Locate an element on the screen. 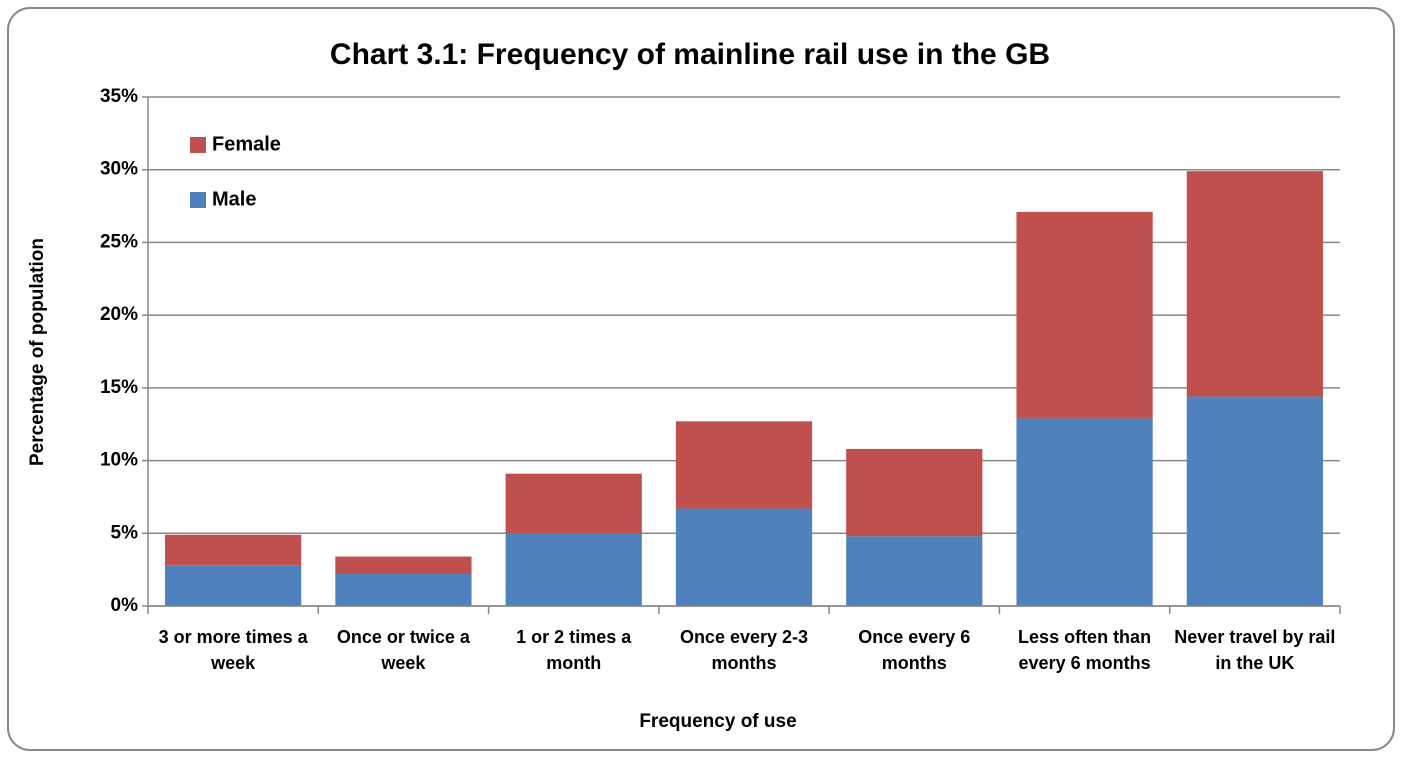  y-tick-label: 0% is located at coordinates (125, 605).